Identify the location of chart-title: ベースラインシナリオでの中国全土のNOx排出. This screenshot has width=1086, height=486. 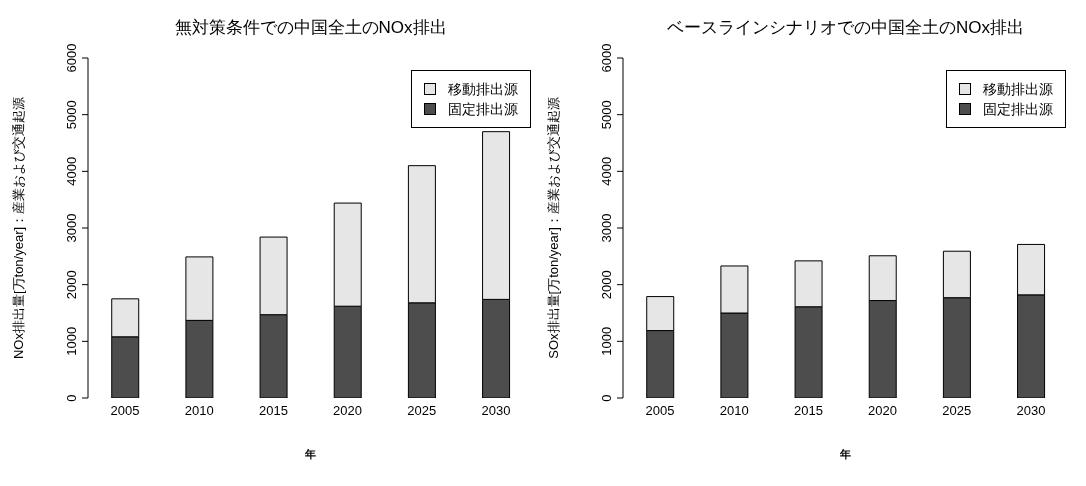
(845, 28).